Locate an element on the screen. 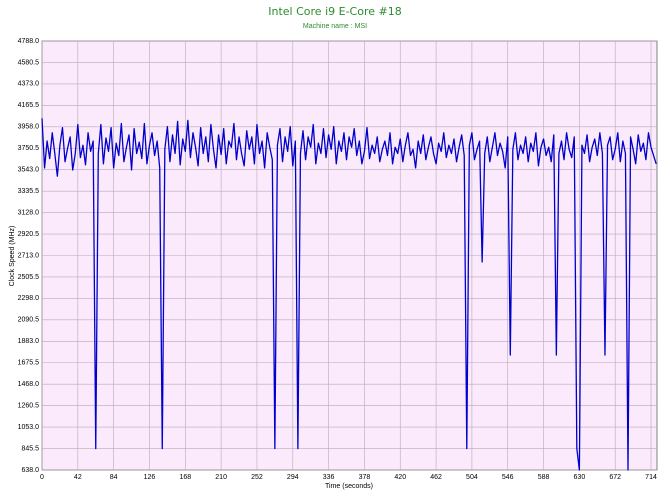 This screenshot has height=502, width=670. x-tick-label: 462 is located at coordinates (436, 477).